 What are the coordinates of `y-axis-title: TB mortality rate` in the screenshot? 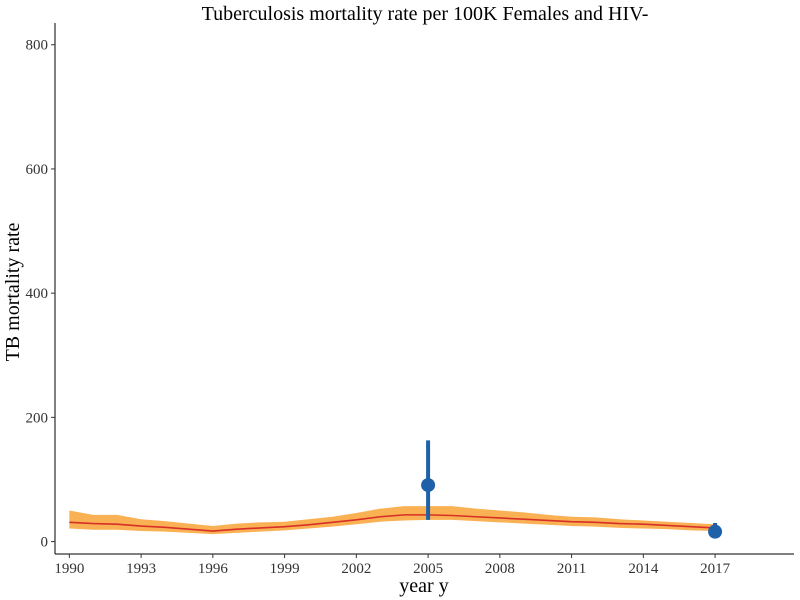 It's located at (13, 291).